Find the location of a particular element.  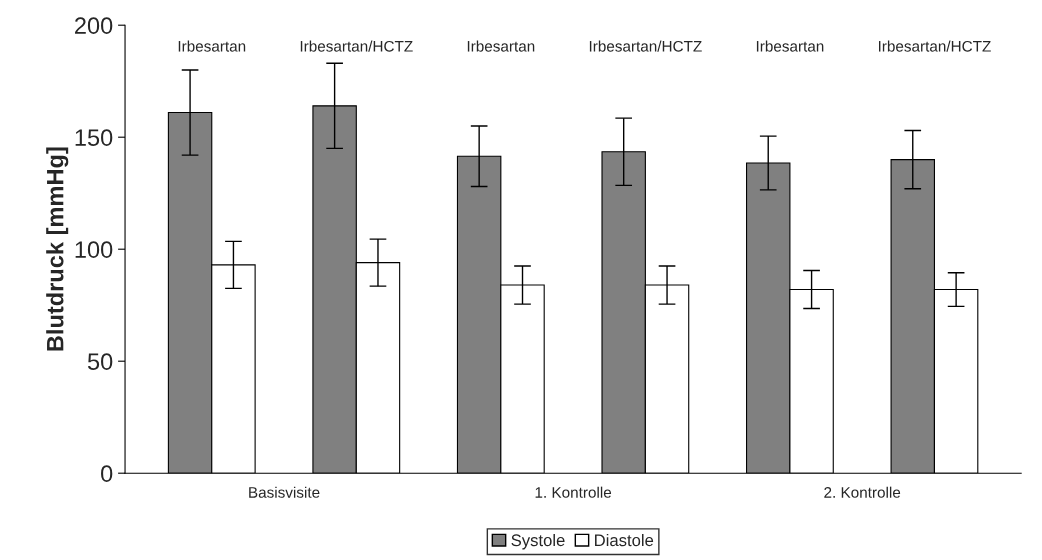

y-tick-label: 150 is located at coordinates (94, 137).